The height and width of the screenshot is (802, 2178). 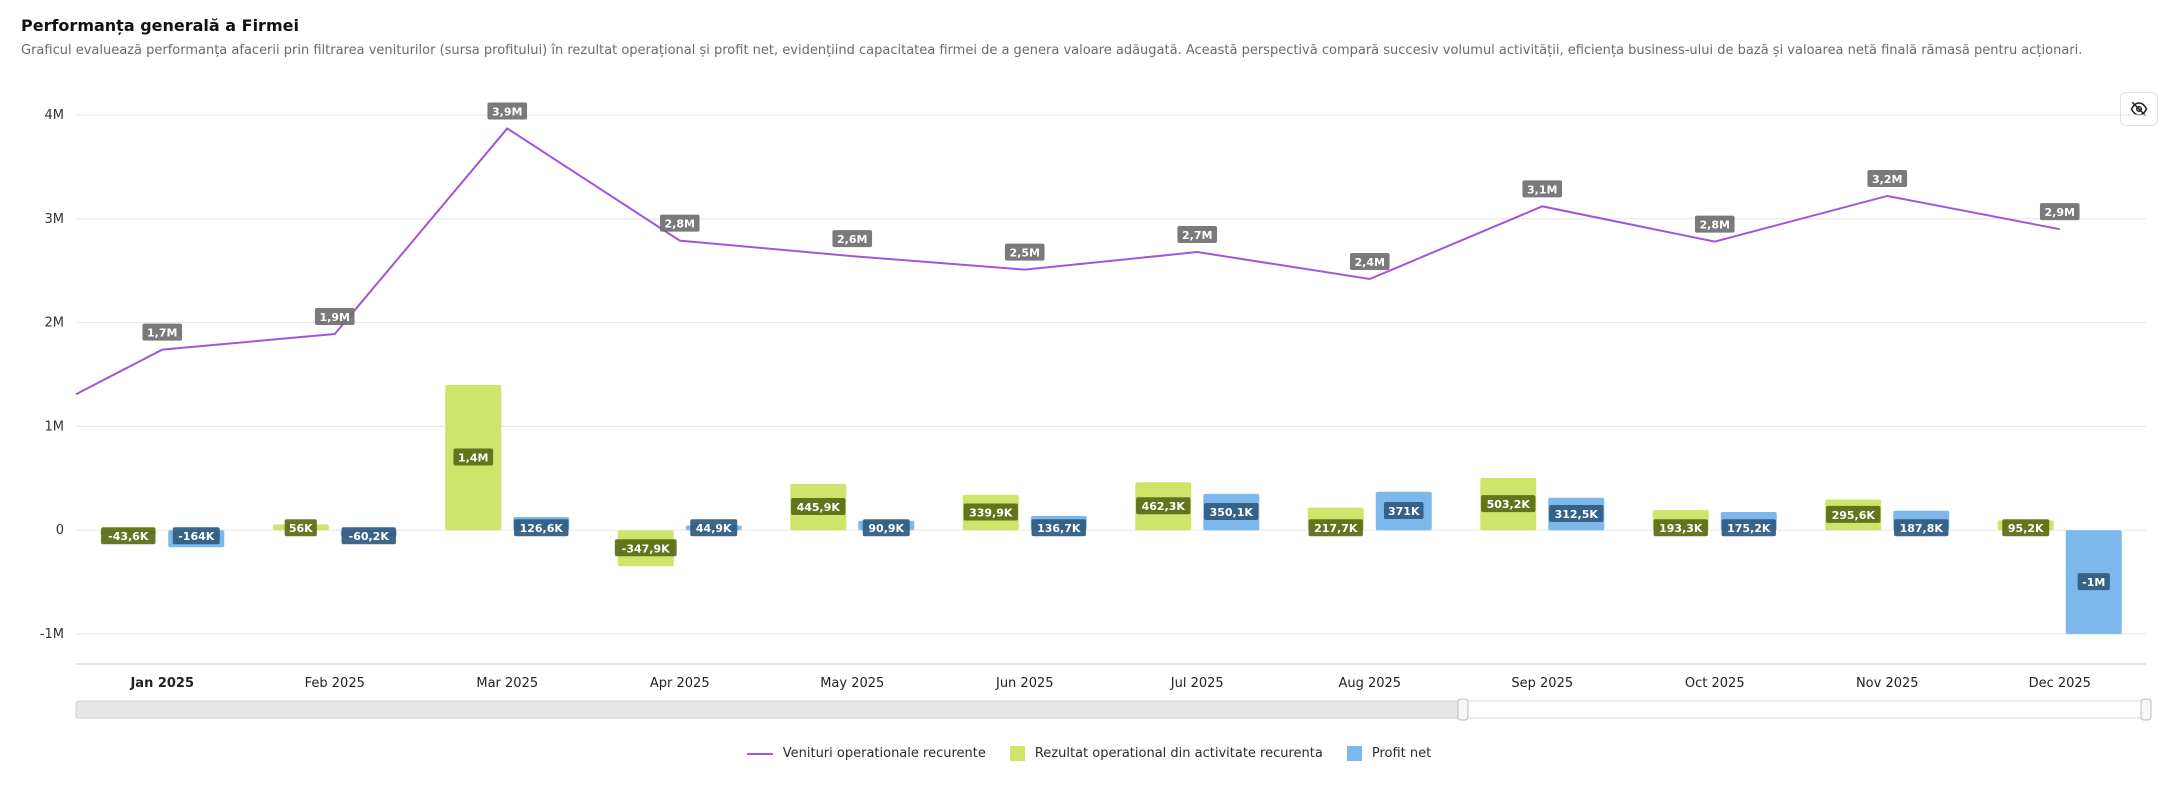 I want to click on bar-data-label: -60,2K, so click(x=369, y=536).